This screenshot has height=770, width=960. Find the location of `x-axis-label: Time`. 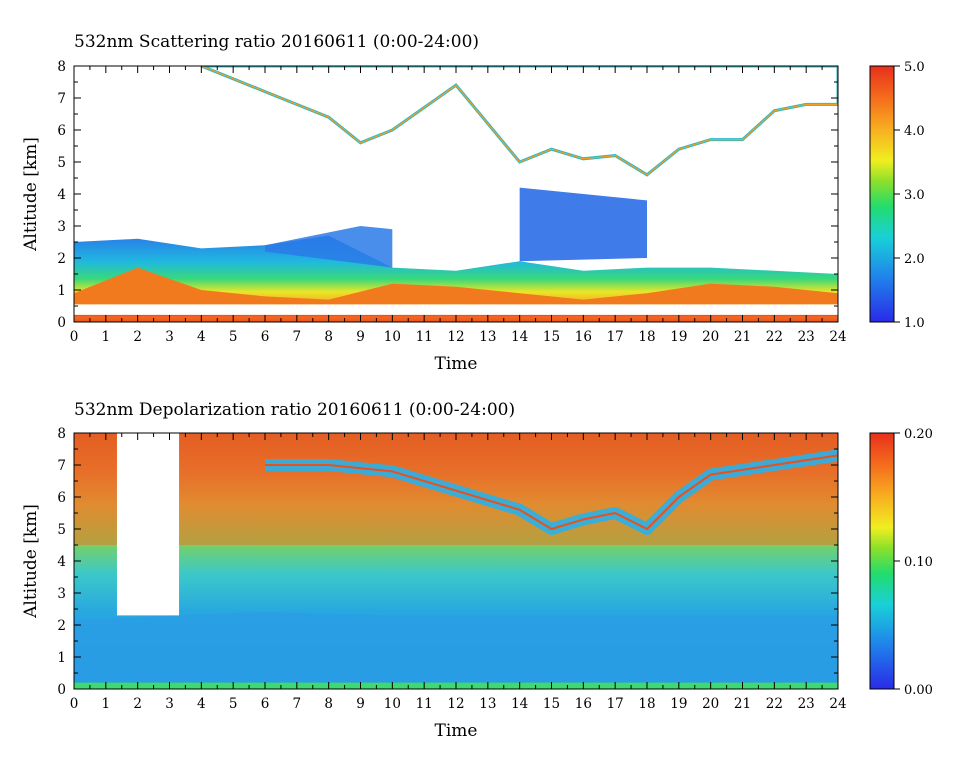

x-axis-label: Time is located at coordinates (456, 731).